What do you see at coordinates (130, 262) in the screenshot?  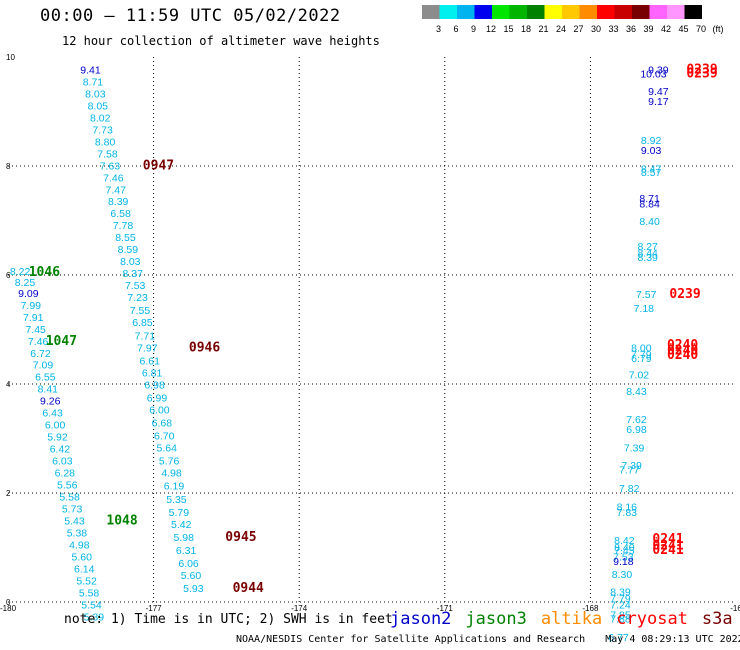 I see `wave-height-label: 8.03` at bounding box center [130, 262].